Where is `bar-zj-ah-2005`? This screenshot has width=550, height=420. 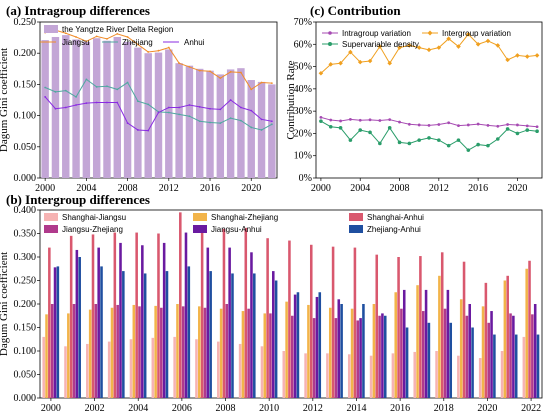
bar-zj-ah-2005 is located at coordinates (167, 334).